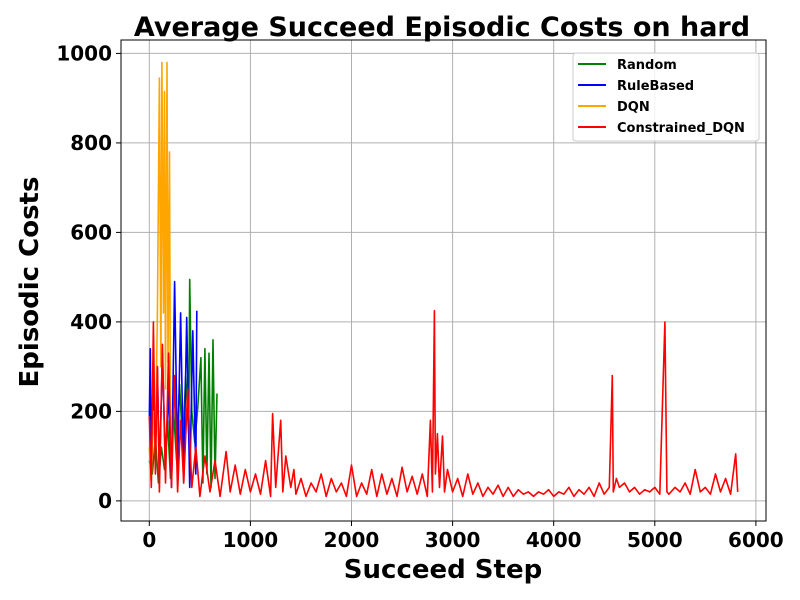 This screenshot has width=800, height=600. I want to click on x-tick-label: 3000, so click(453, 540).